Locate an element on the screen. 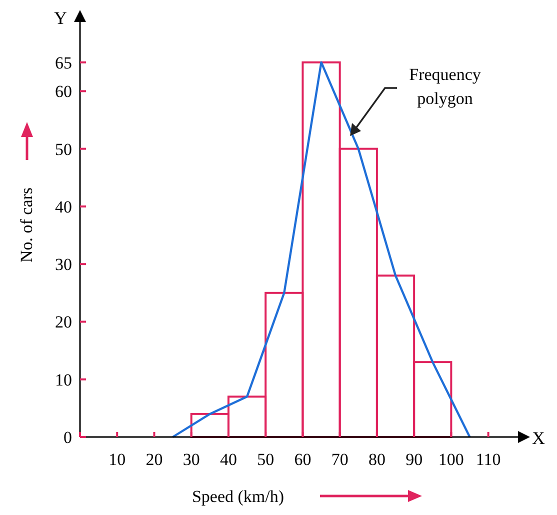 This screenshot has height=515, width=557. x-tick-label: 110 is located at coordinates (488, 459).